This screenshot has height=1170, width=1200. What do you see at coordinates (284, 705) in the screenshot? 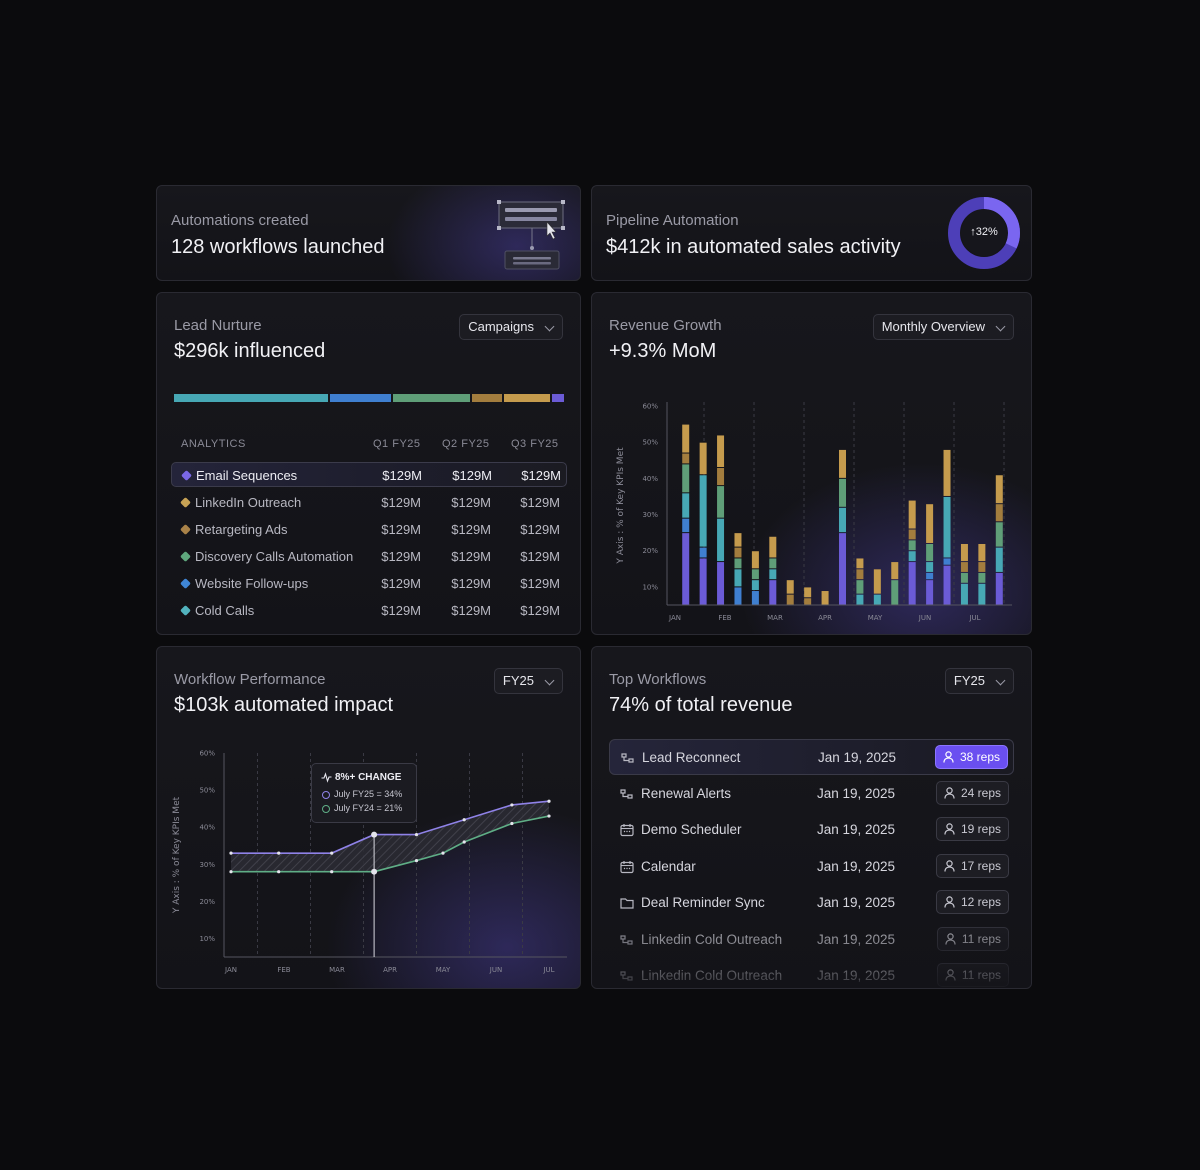
I see `workflow-performance-value: $103k automated impact` at bounding box center [284, 705].